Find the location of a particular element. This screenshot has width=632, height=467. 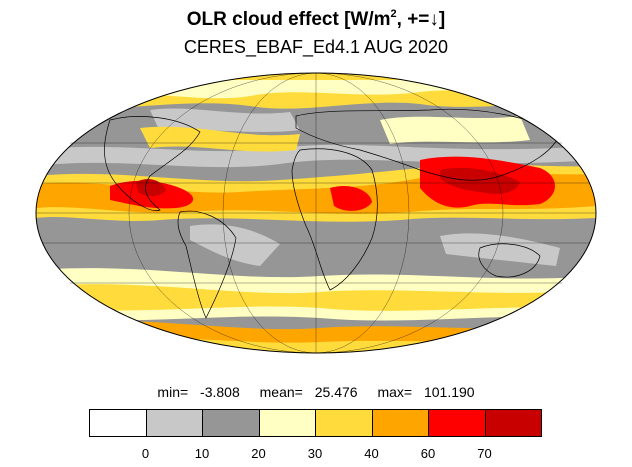

colorbar-tick-label: 60 is located at coordinates (428, 453).